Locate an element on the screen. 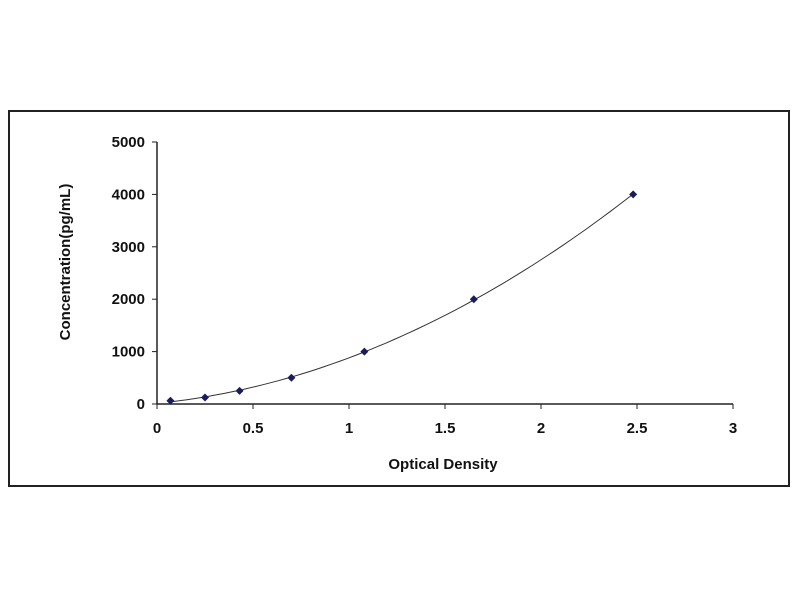 The height and width of the screenshot is (600, 800). x-tick-label: 2 is located at coordinates (541, 428).